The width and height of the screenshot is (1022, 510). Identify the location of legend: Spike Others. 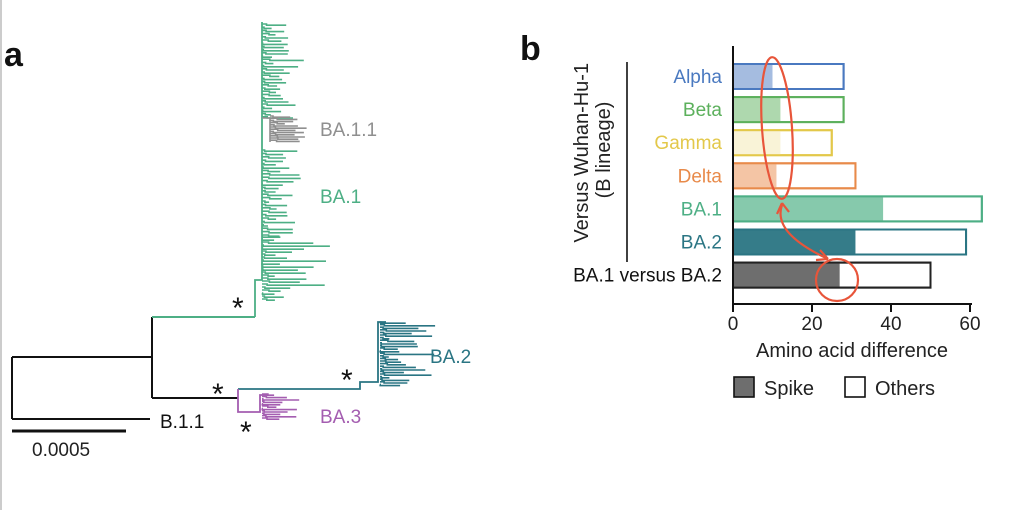
(834, 388).